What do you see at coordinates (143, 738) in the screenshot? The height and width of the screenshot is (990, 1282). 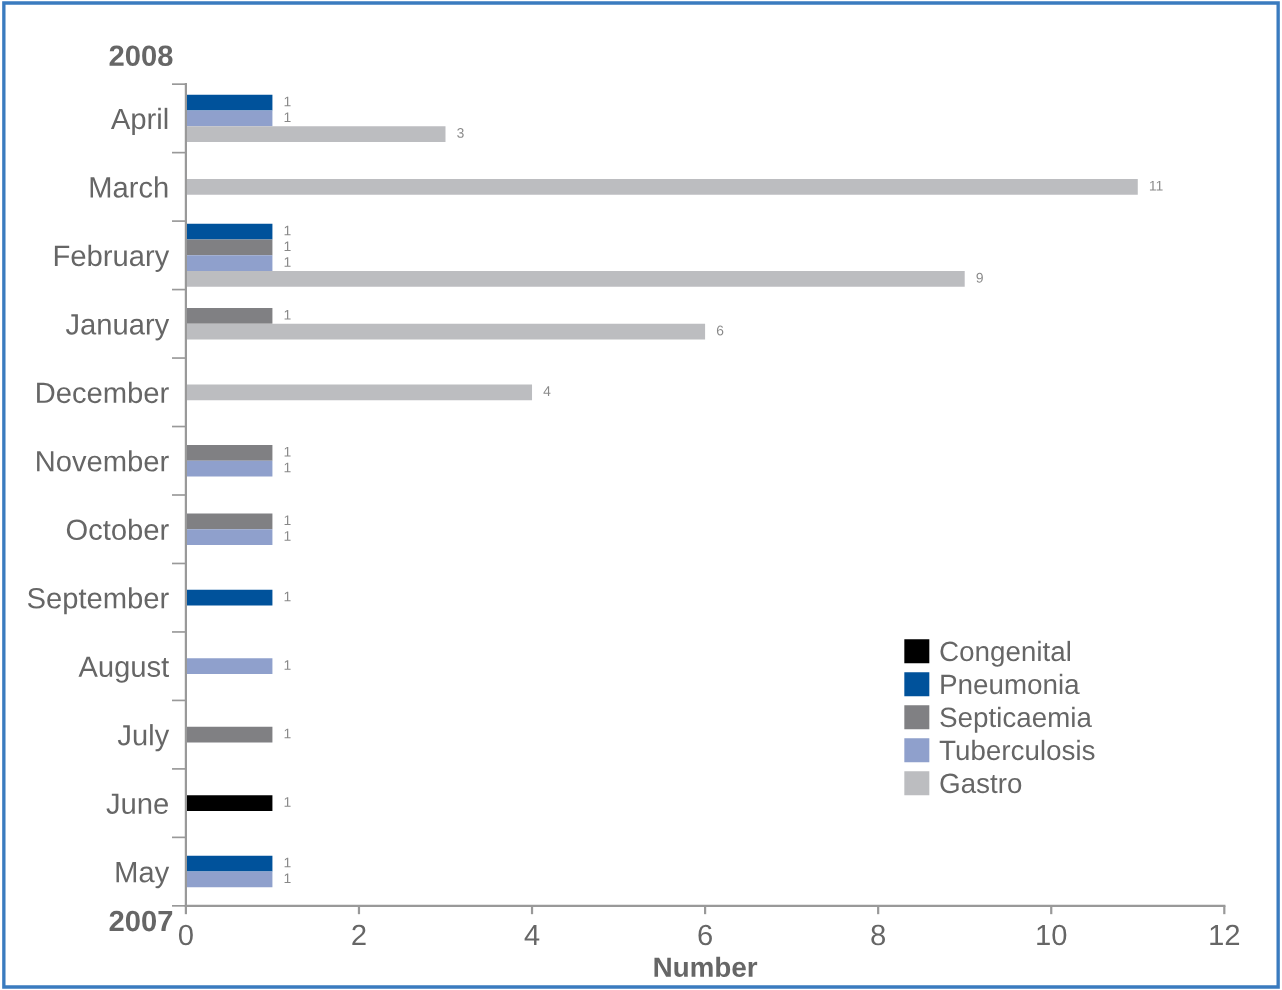 I see `y-tick-label: July` at bounding box center [143, 738].